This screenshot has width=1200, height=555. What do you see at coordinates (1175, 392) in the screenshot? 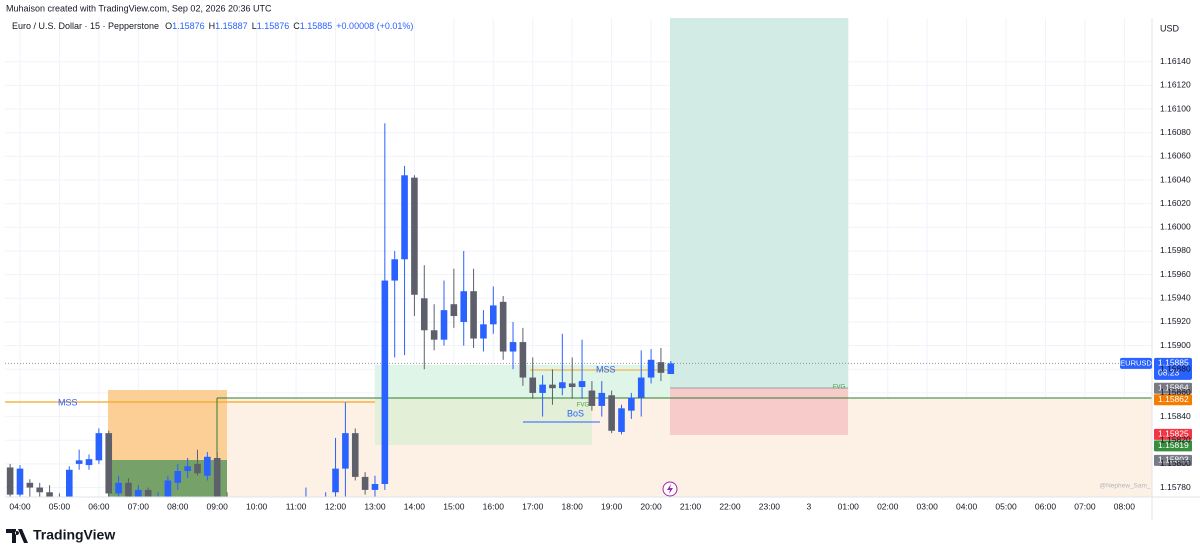
I see `y-tick-label: 1.15860` at bounding box center [1175, 392].